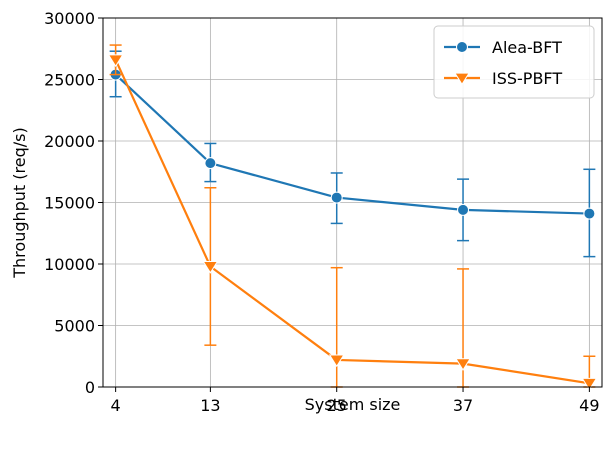 Image resolution: width=612 pixels, height=450 pixels. I want to click on y-axis: 0 5000 10000 15000 20000 25000 30000, so click(73, 203).